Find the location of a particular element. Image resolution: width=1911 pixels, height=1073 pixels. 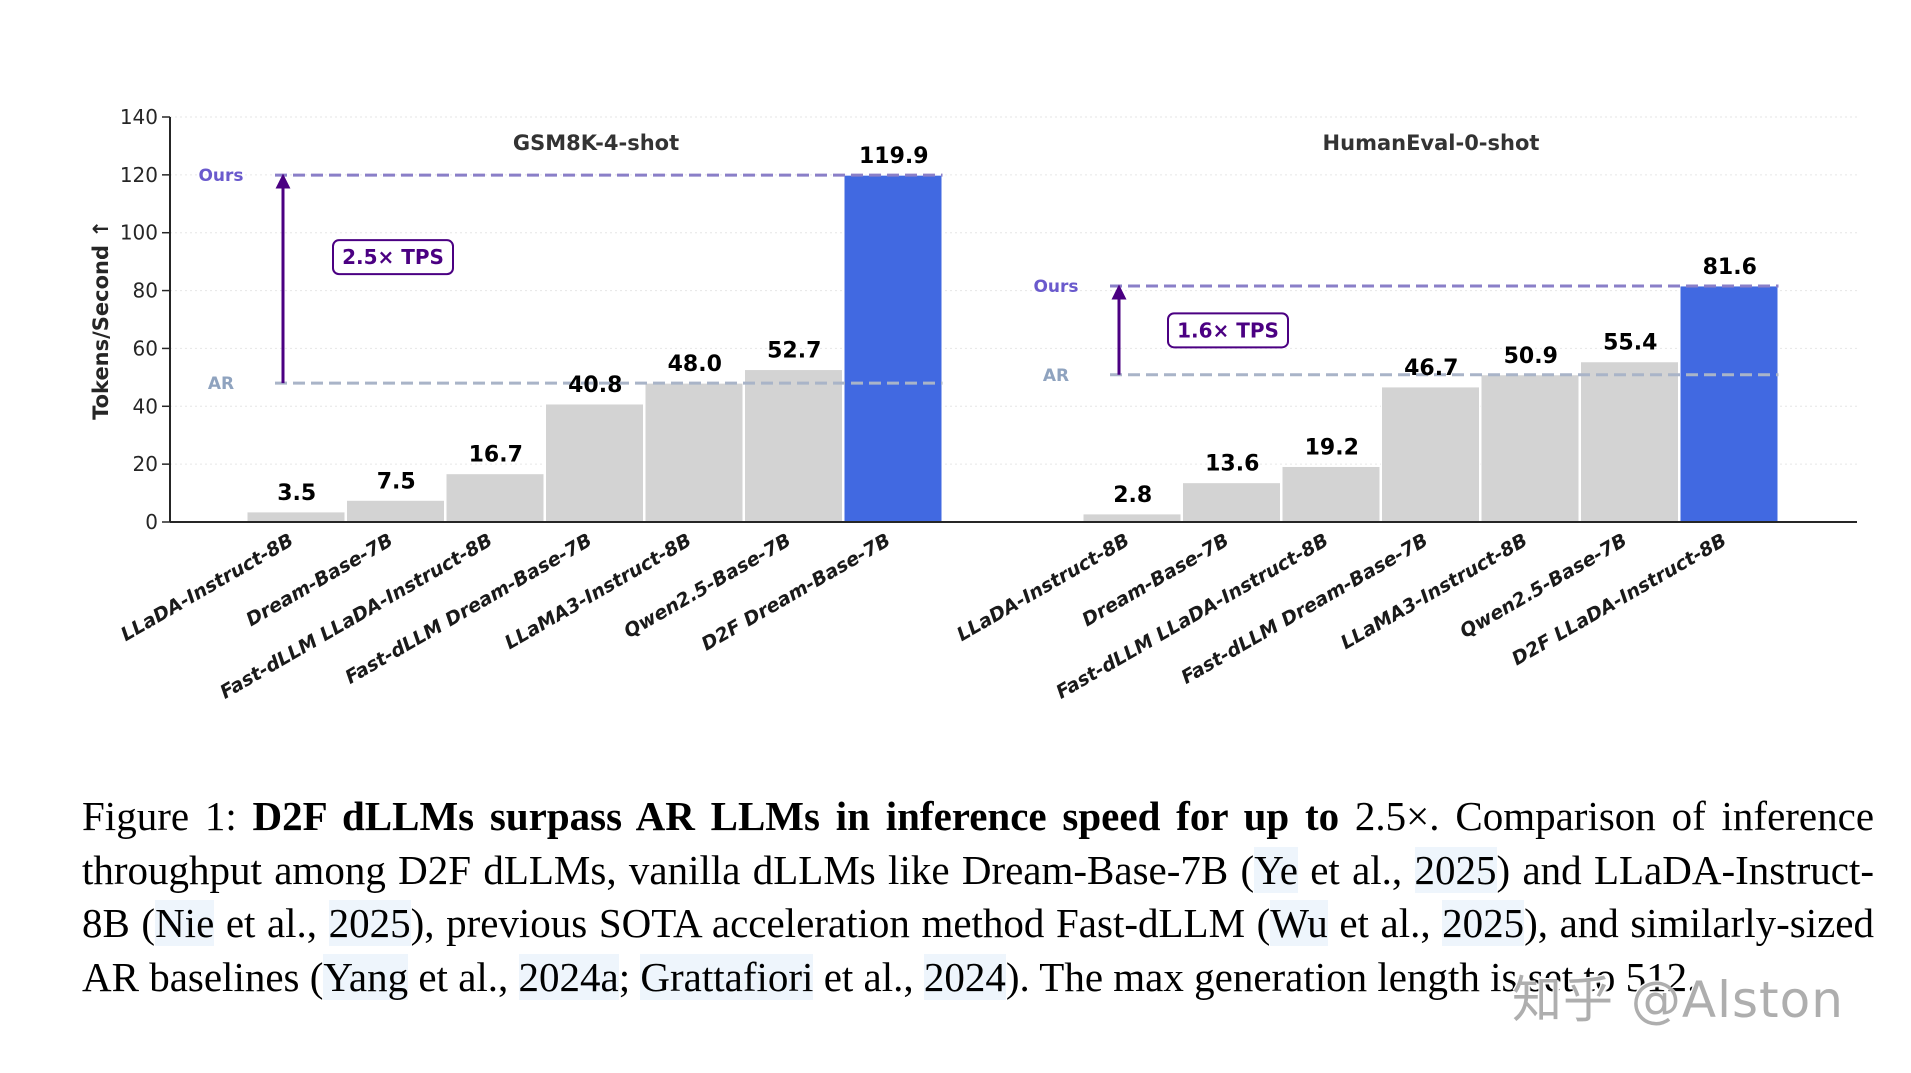

caption-text: ; is located at coordinates (629, 976).